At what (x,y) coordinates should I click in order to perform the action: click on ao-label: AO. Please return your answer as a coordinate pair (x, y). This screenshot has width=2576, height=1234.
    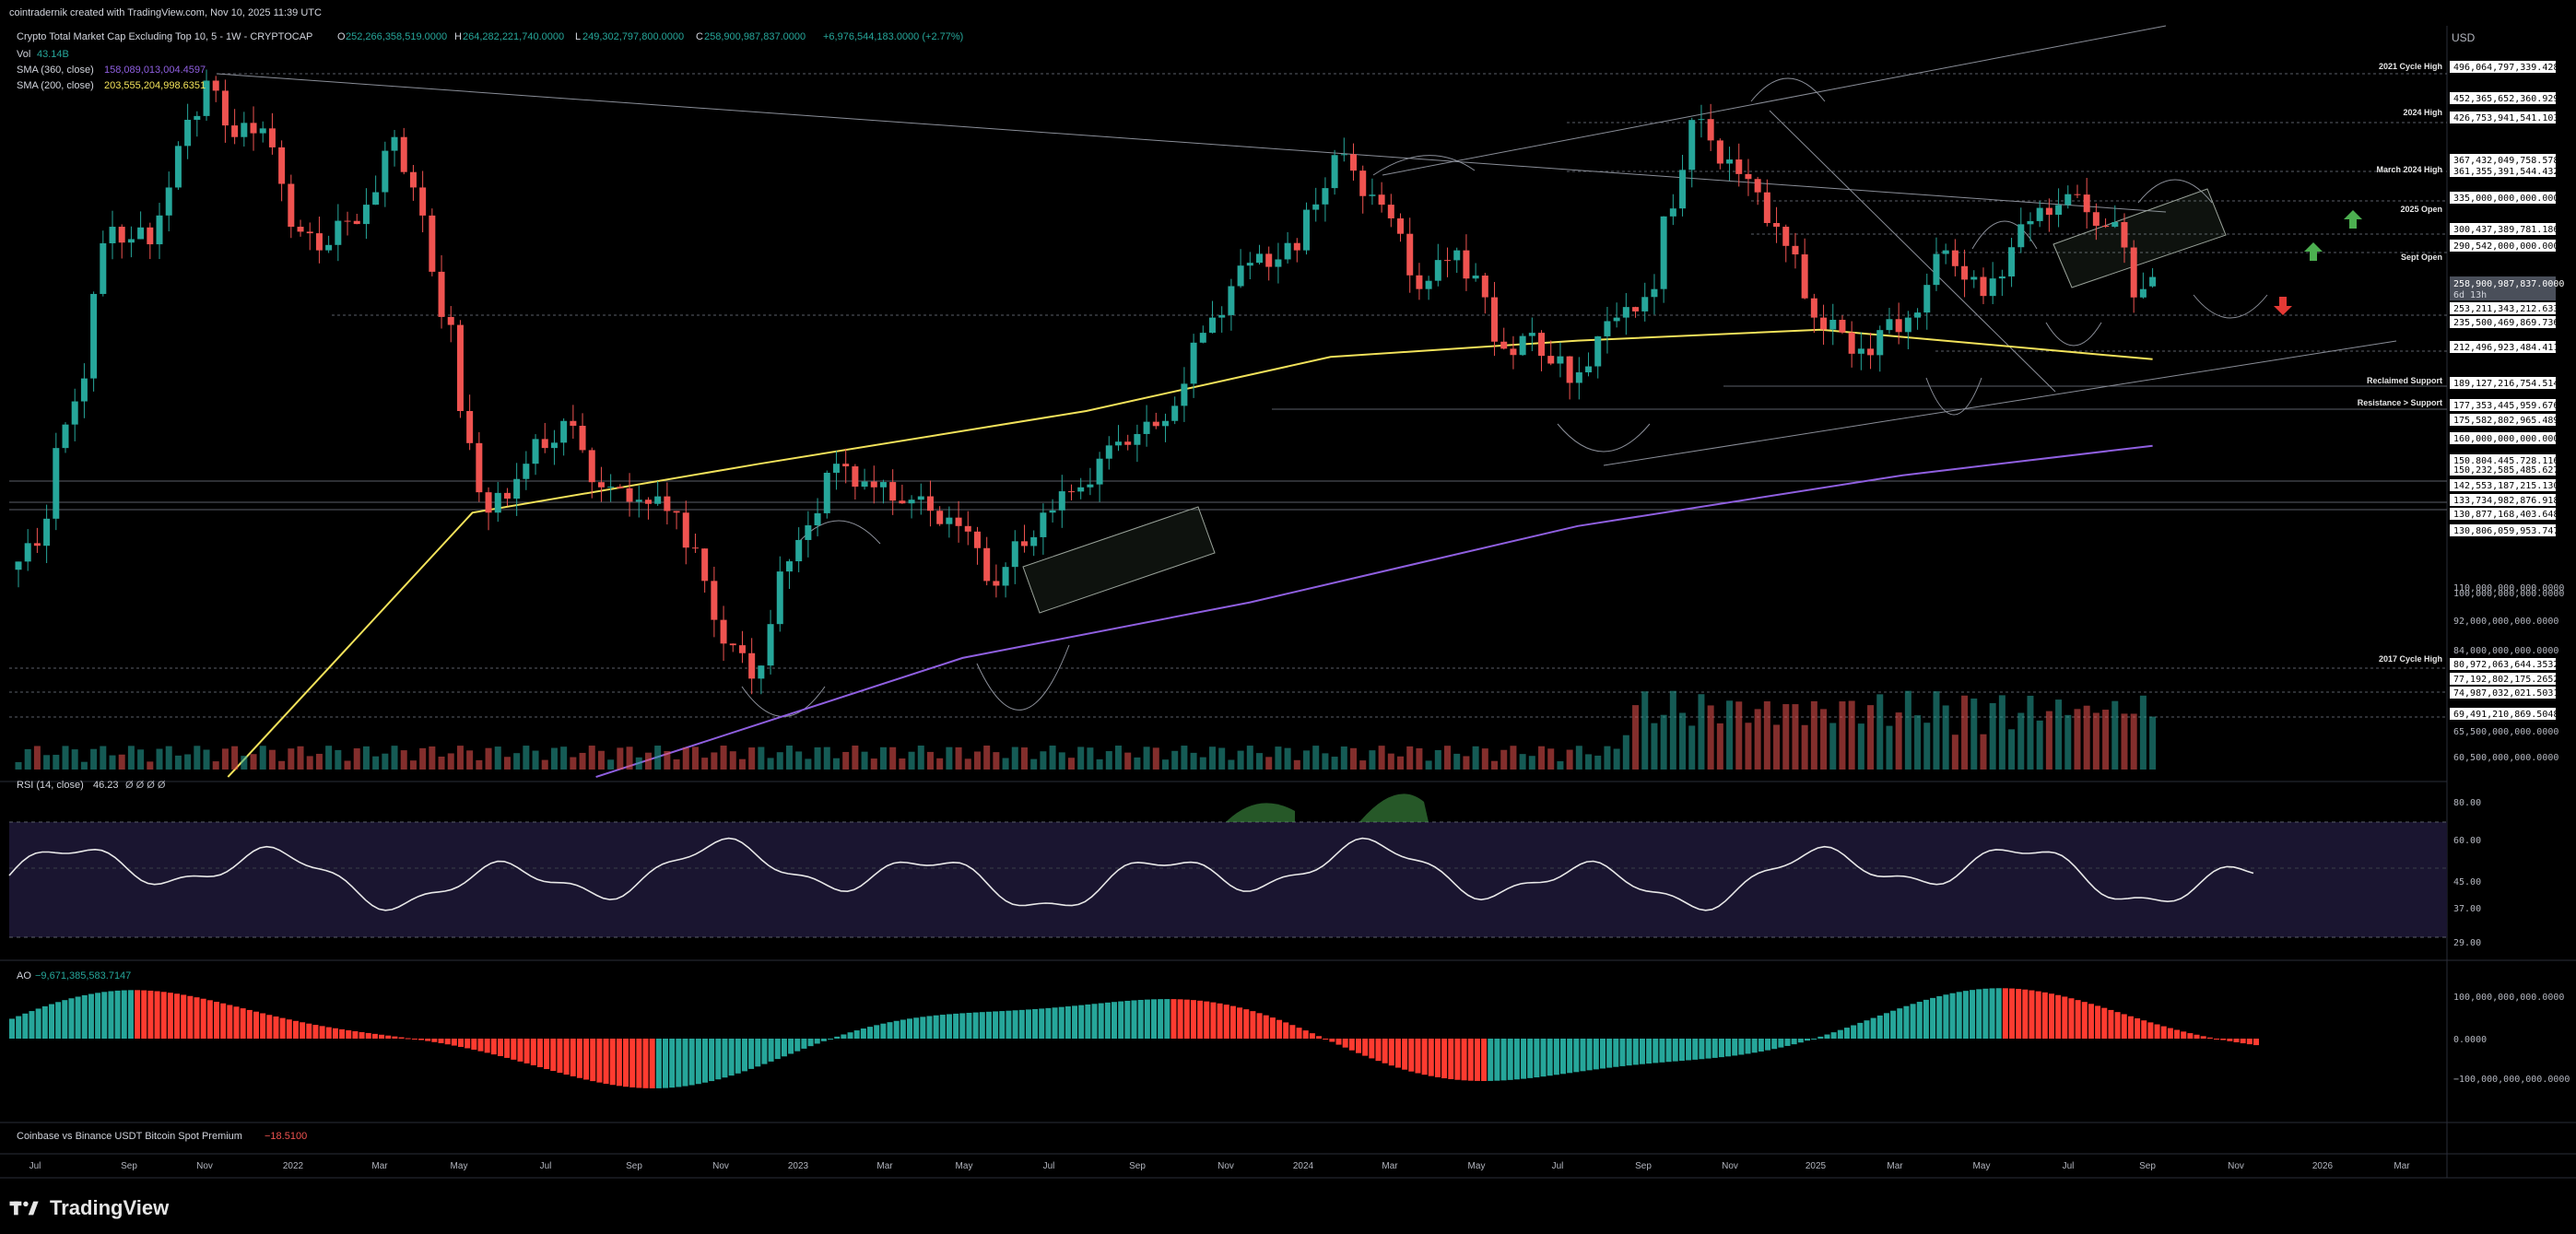
    Looking at the image, I should click on (24, 975).